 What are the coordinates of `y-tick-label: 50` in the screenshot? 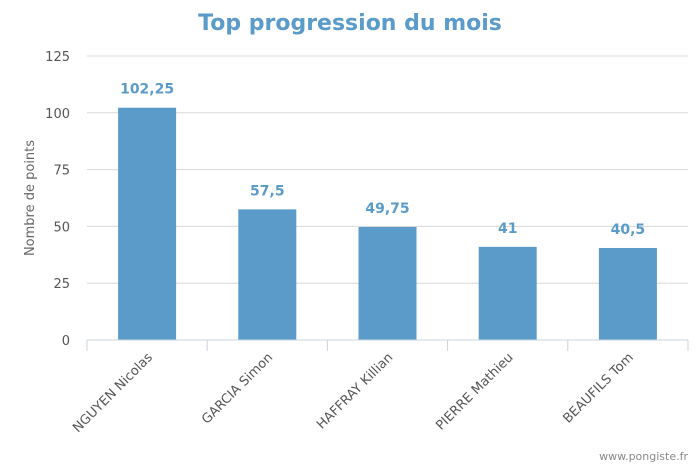 It's located at (61, 227).